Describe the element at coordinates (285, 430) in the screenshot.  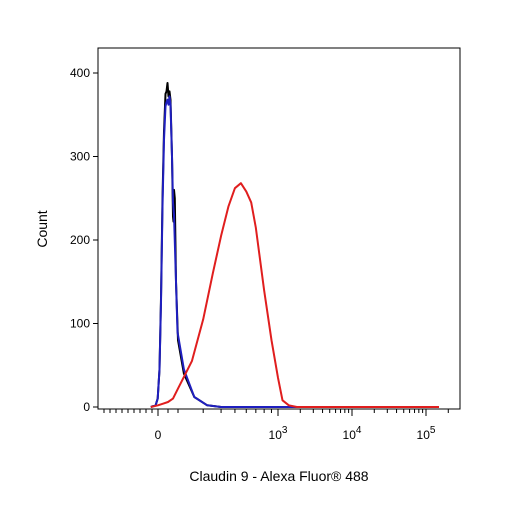
I see `x-tick-exponent: 3` at that location.